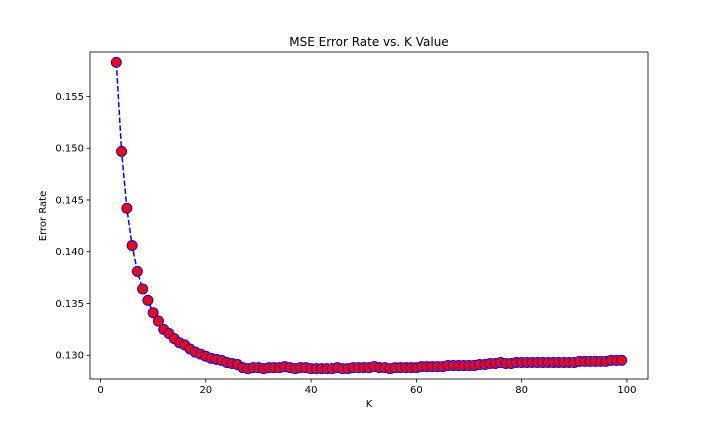 The image size is (720, 432). What do you see at coordinates (69, 356) in the screenshot?
I see `y-tick-label: 0.130` at bounding box center [69, 356].